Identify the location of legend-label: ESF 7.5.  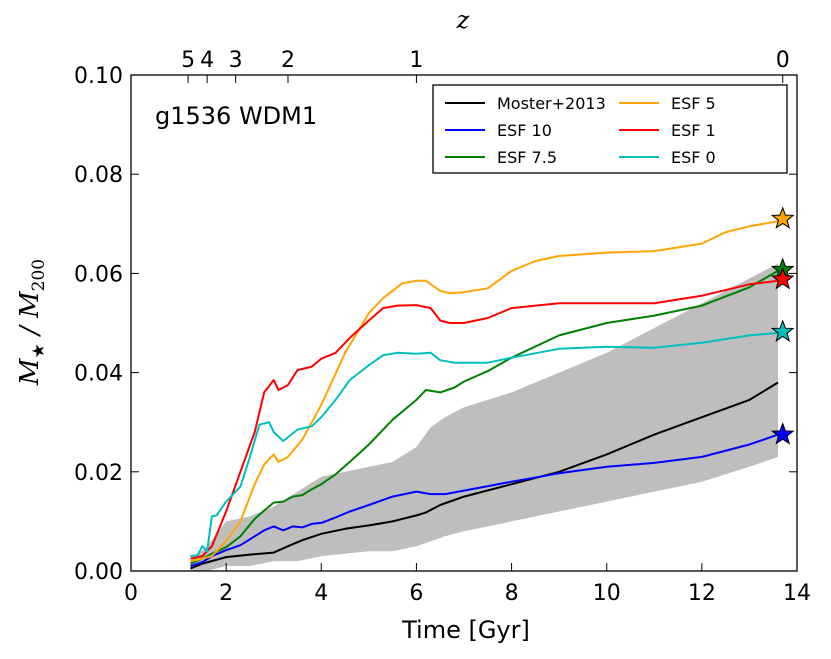
(527, 157).